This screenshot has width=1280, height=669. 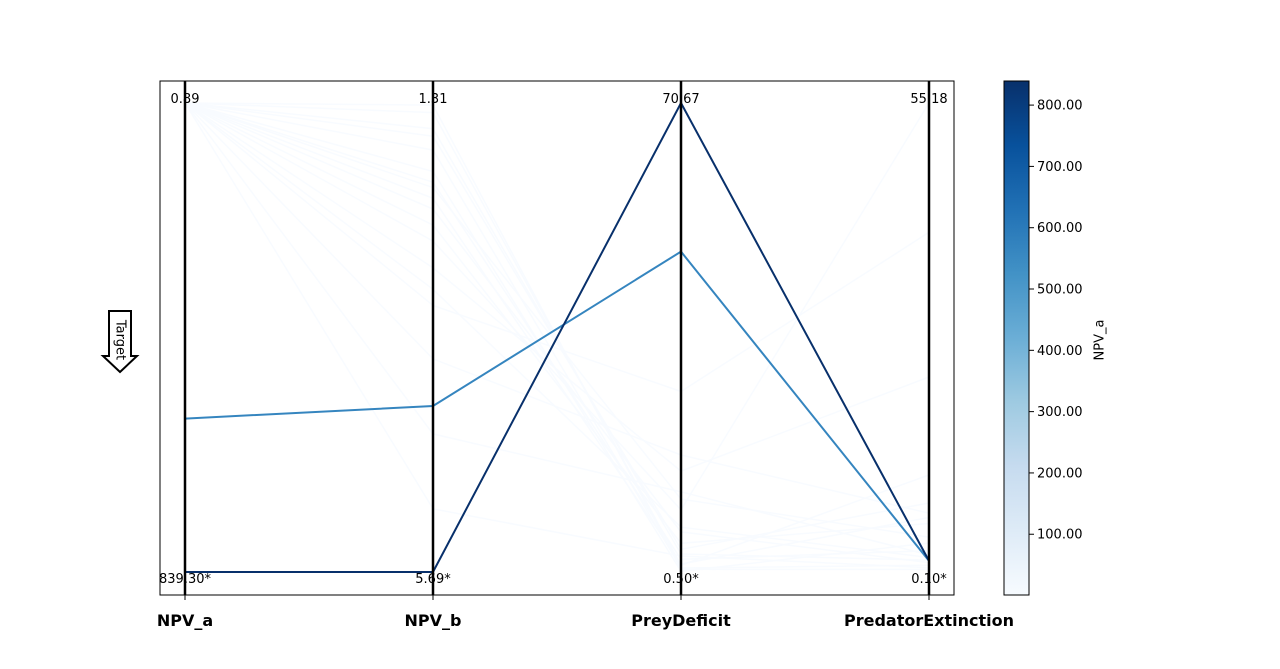 I want to click on colorbar-tick-label: 100.00, so click(x=1060, y=535).